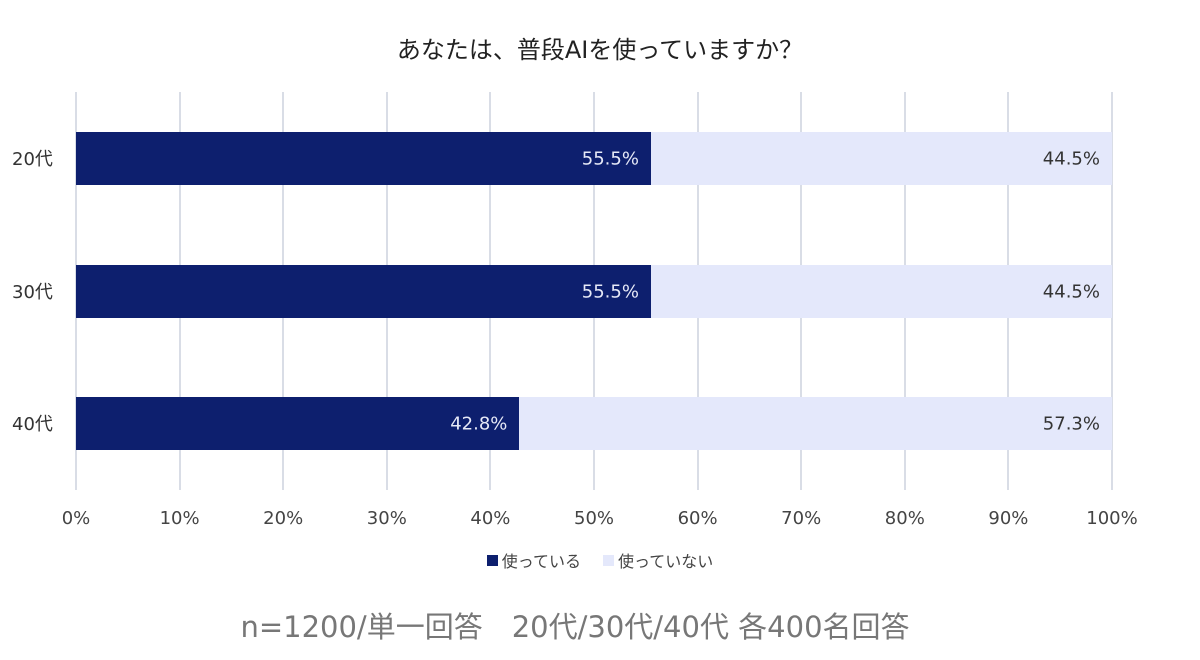 The image size is (1200, 660). What do you see at coordinates (179, 518) in the screenshot?
I see `x-tick: 10%` at bounding box center [179, 518].